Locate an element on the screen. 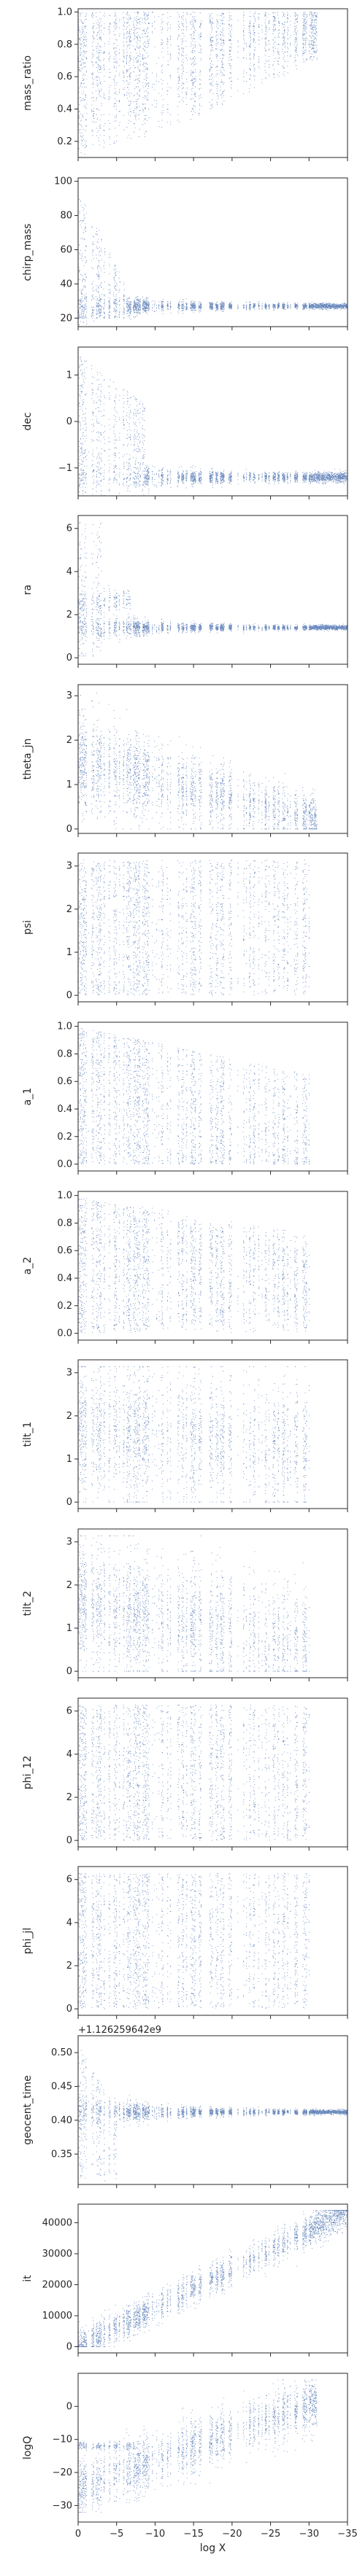 The image size is (357, 2576). xtick-label: −35 is located at coordinates (347, 2534).